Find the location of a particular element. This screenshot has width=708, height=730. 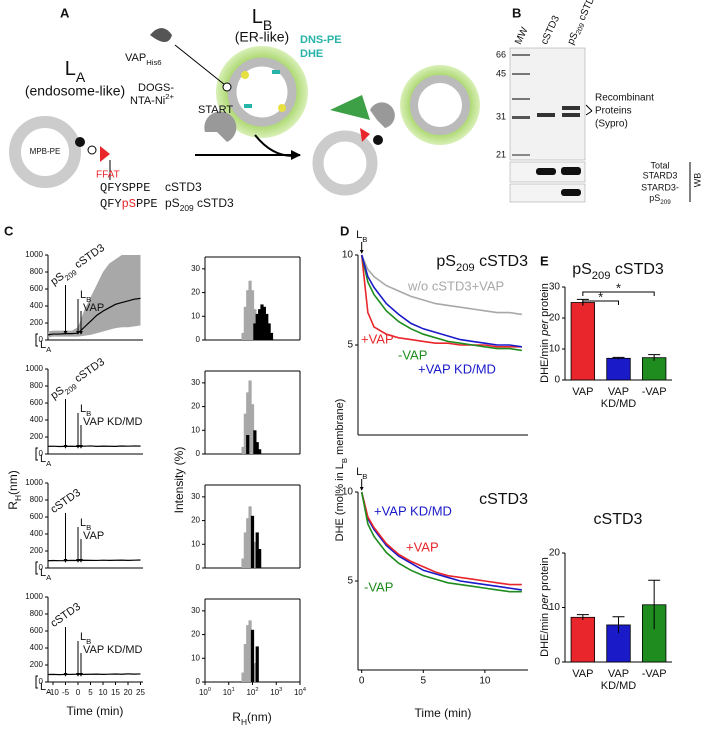

lane-label: pS209 cSTD3 is located at coordinates (583, 23).